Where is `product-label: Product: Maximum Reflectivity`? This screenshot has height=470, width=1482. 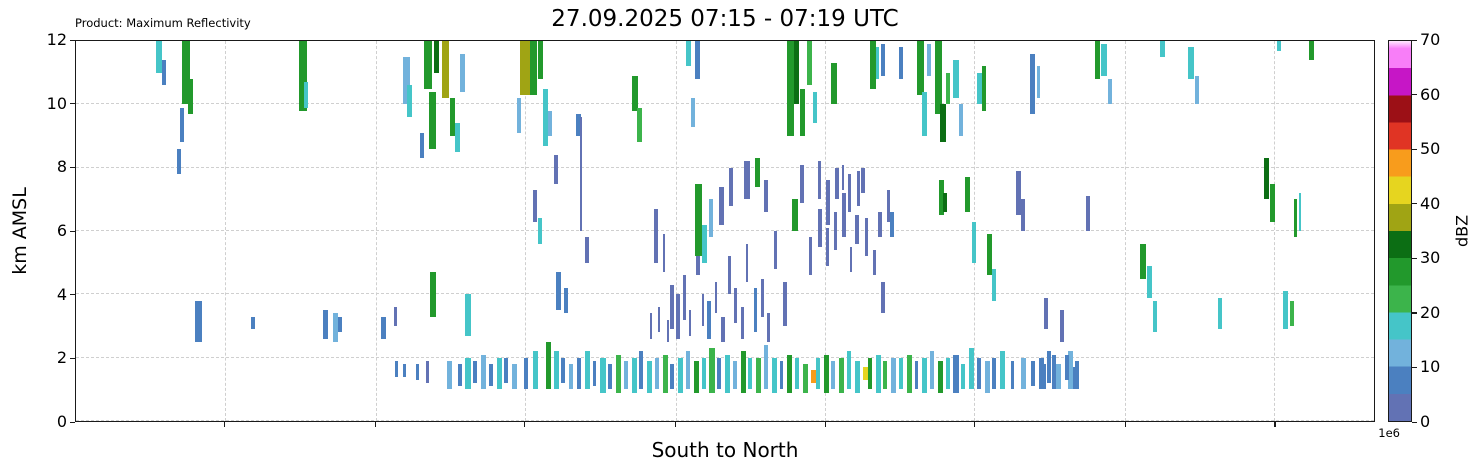 product-label: Product: Maximum Reflectivity is located at coordinates (163, 23).